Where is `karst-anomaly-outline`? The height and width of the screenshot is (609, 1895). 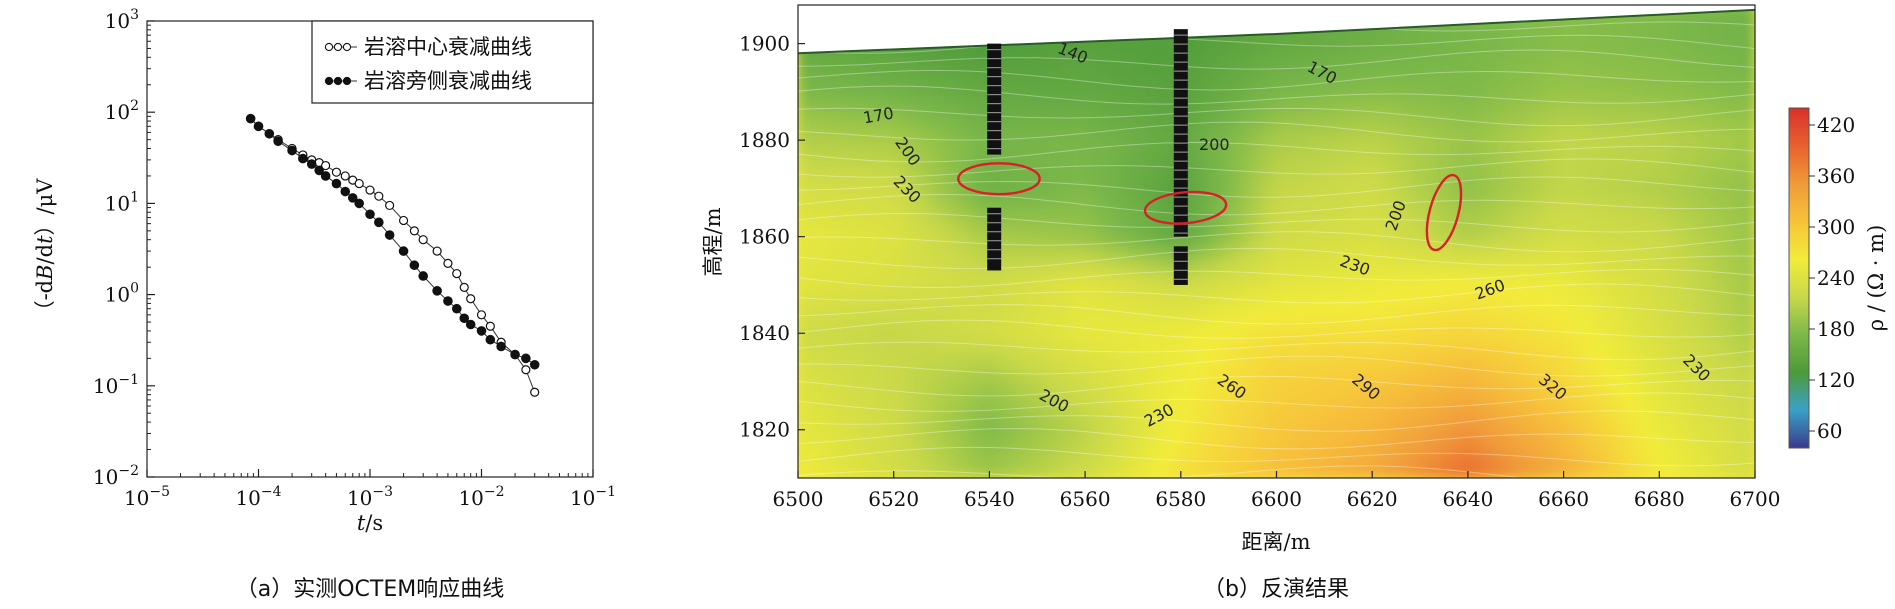
karst-anomaly-outline is located at coordinates (1444, 212).